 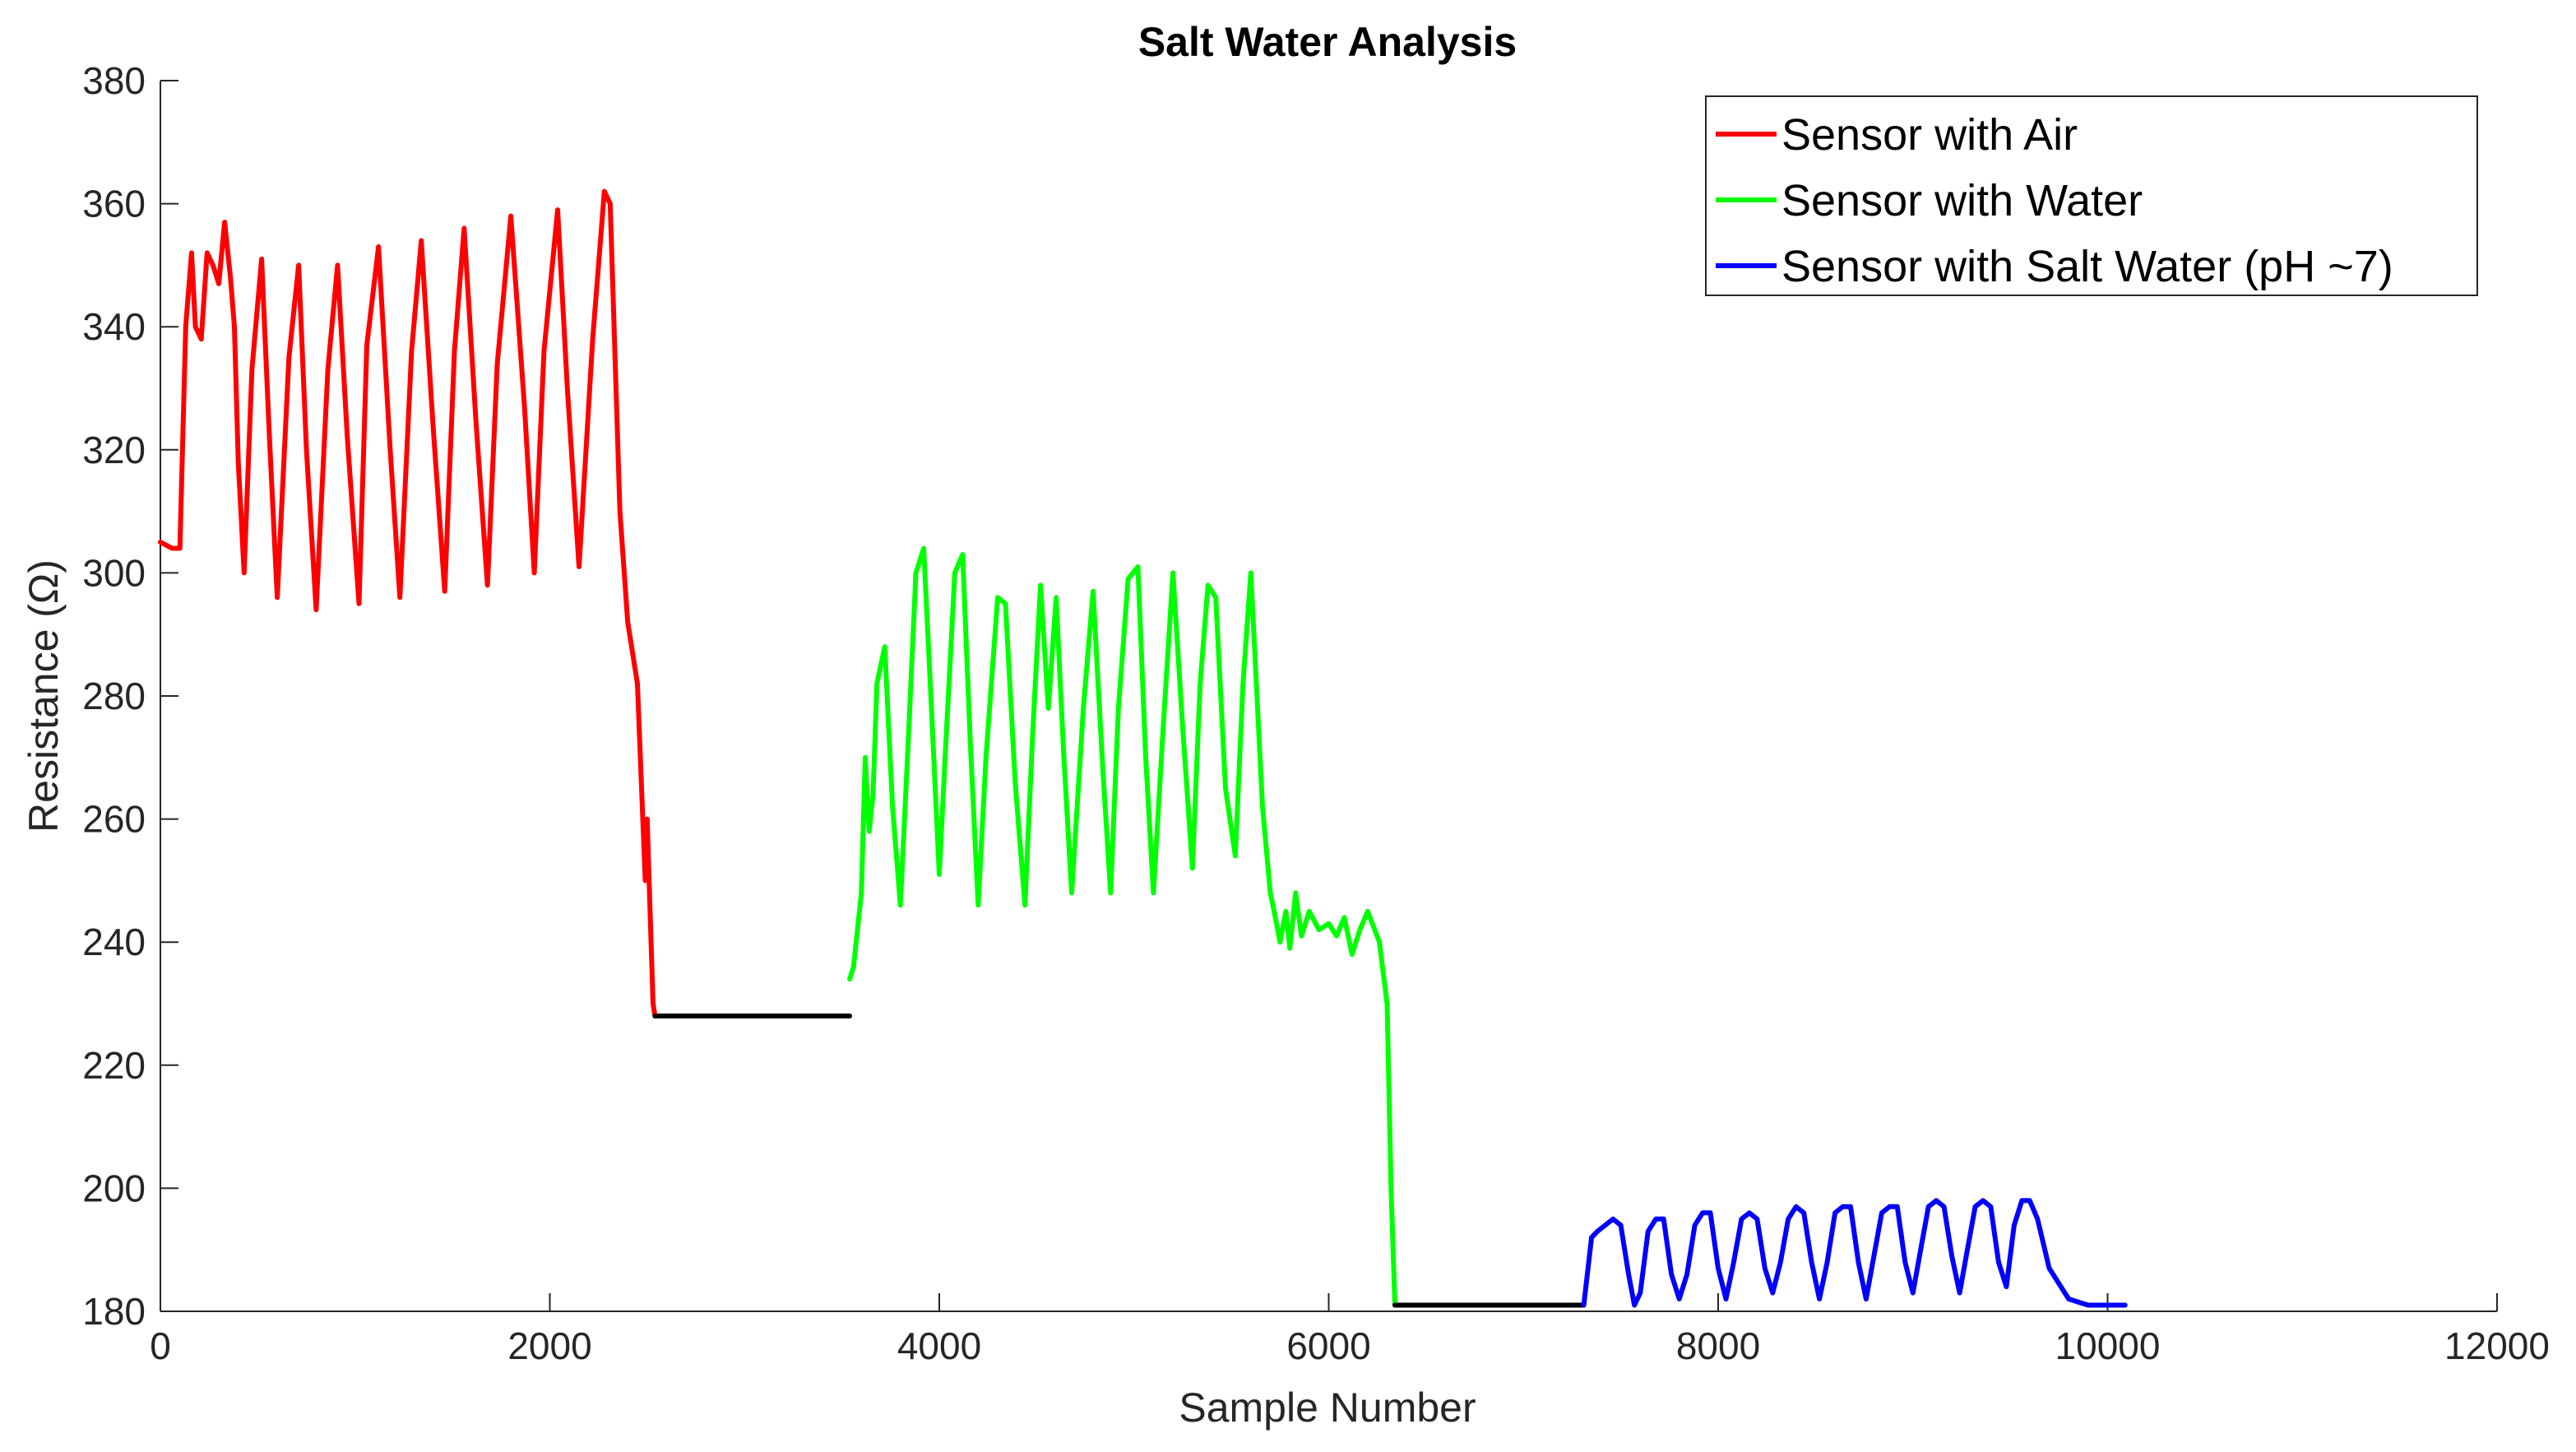 What do you see at coordinates (939, 1345) in the screenshot?
I see `x-tick-label: 4000` at bounding box center [939, 1345].